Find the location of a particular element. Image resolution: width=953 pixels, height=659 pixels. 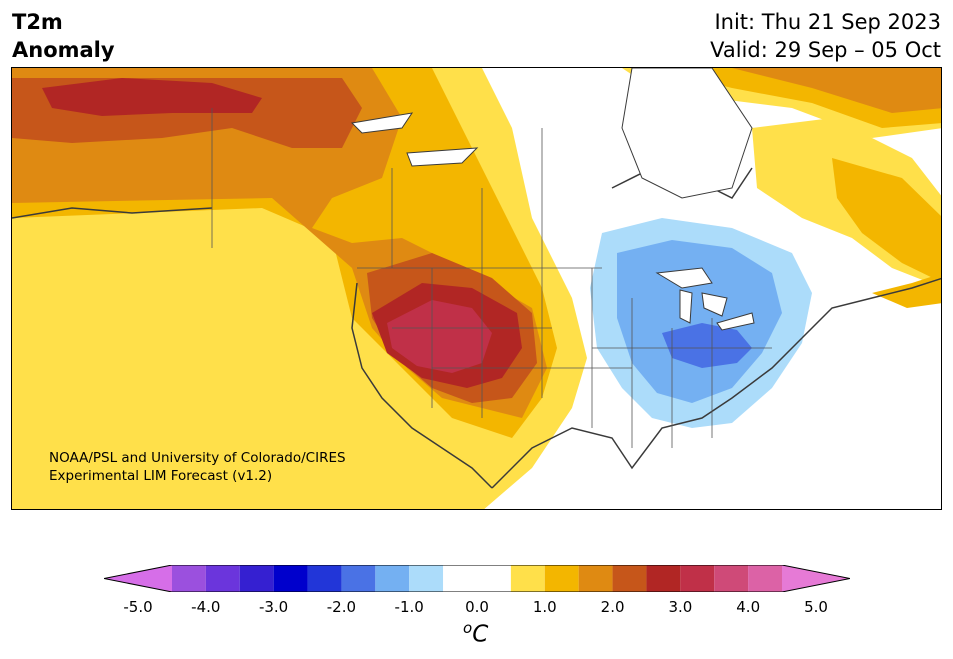

colorbar-tick-label: -4.0 is located at coordinates (206, 607).